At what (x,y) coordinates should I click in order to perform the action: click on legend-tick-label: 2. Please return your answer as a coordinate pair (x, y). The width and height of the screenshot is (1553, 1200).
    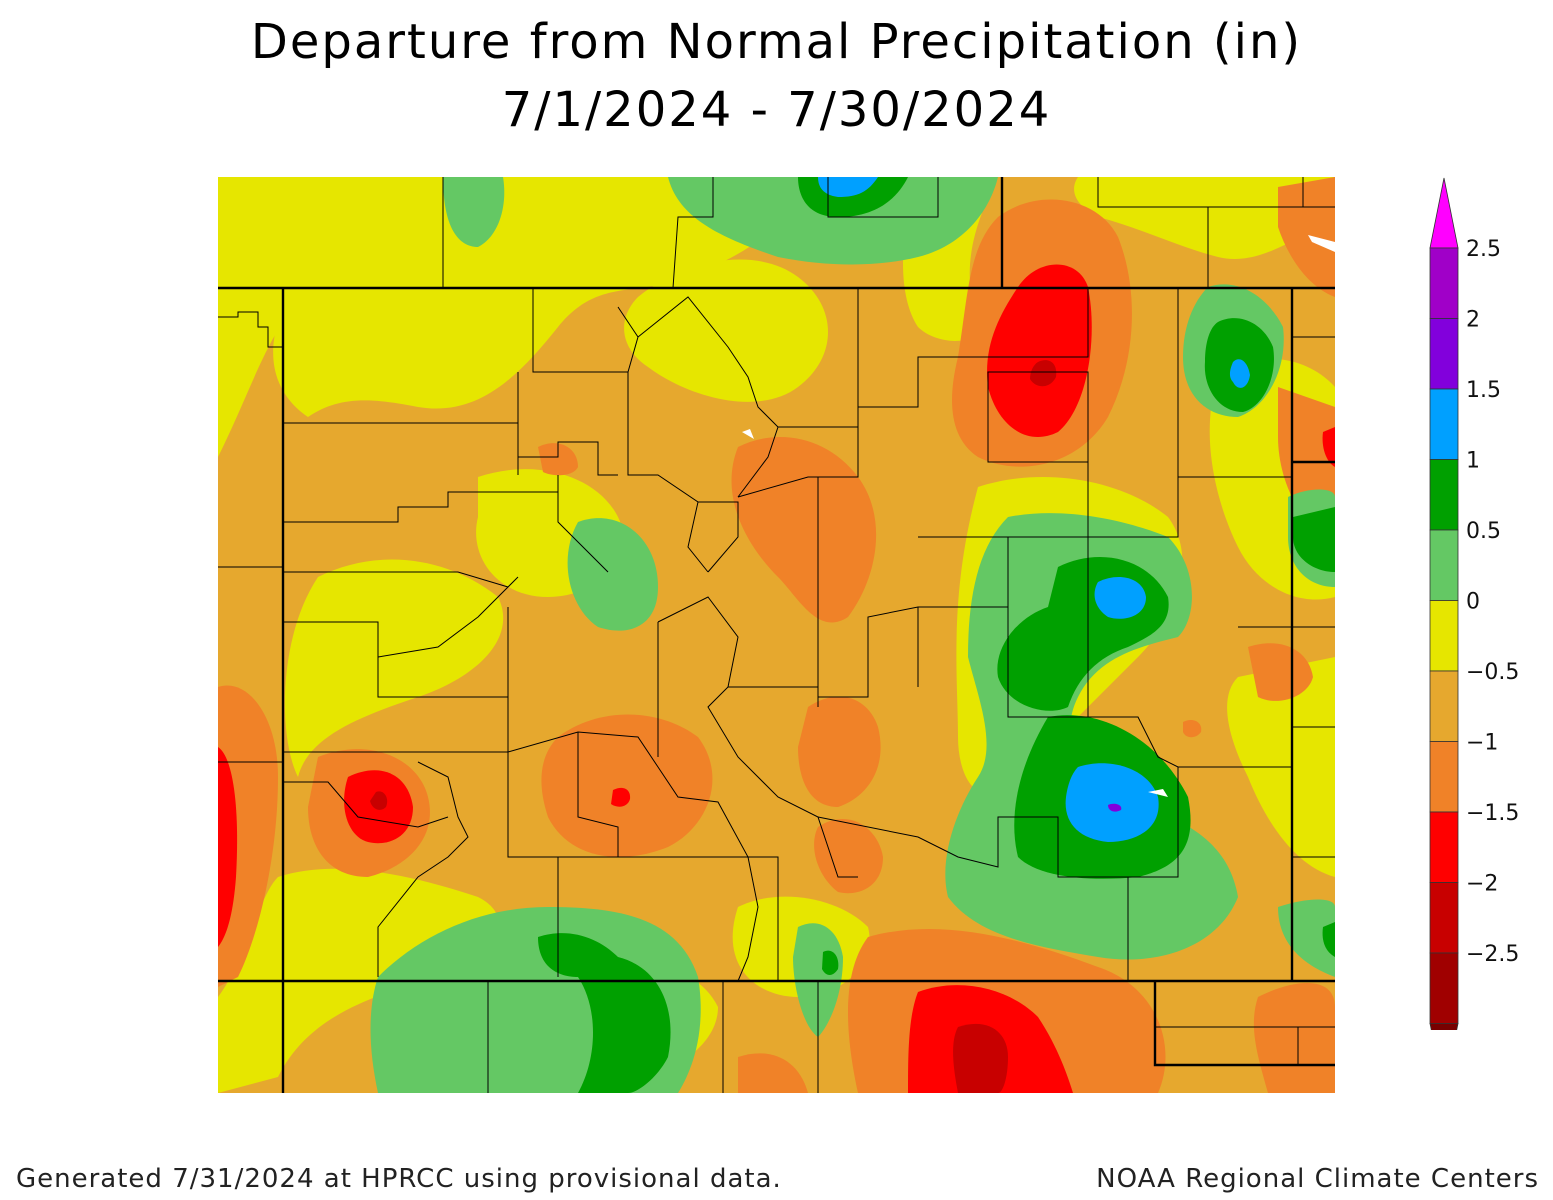
    Looking at the image, I should click on (1473, 320).